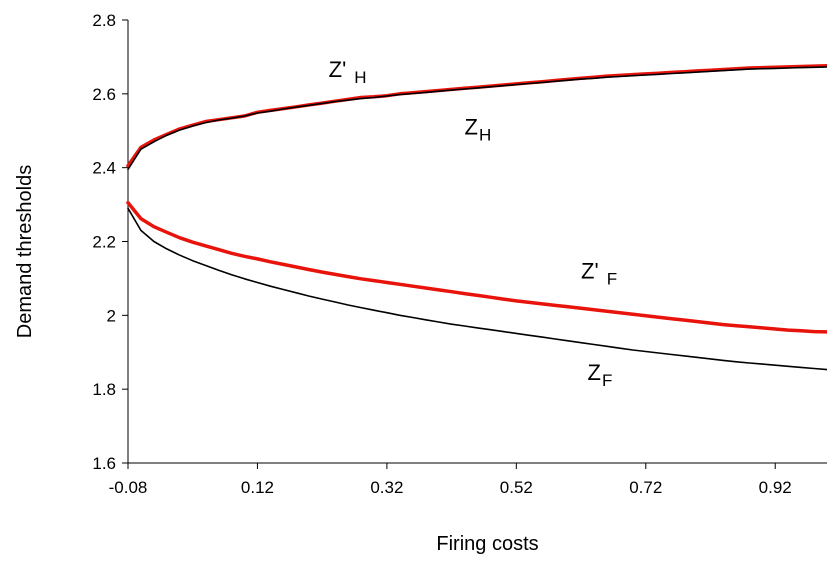 The height and width of the screenshot is (565, 827). I want to click on y-tick-label: 2, so click(111, 315).